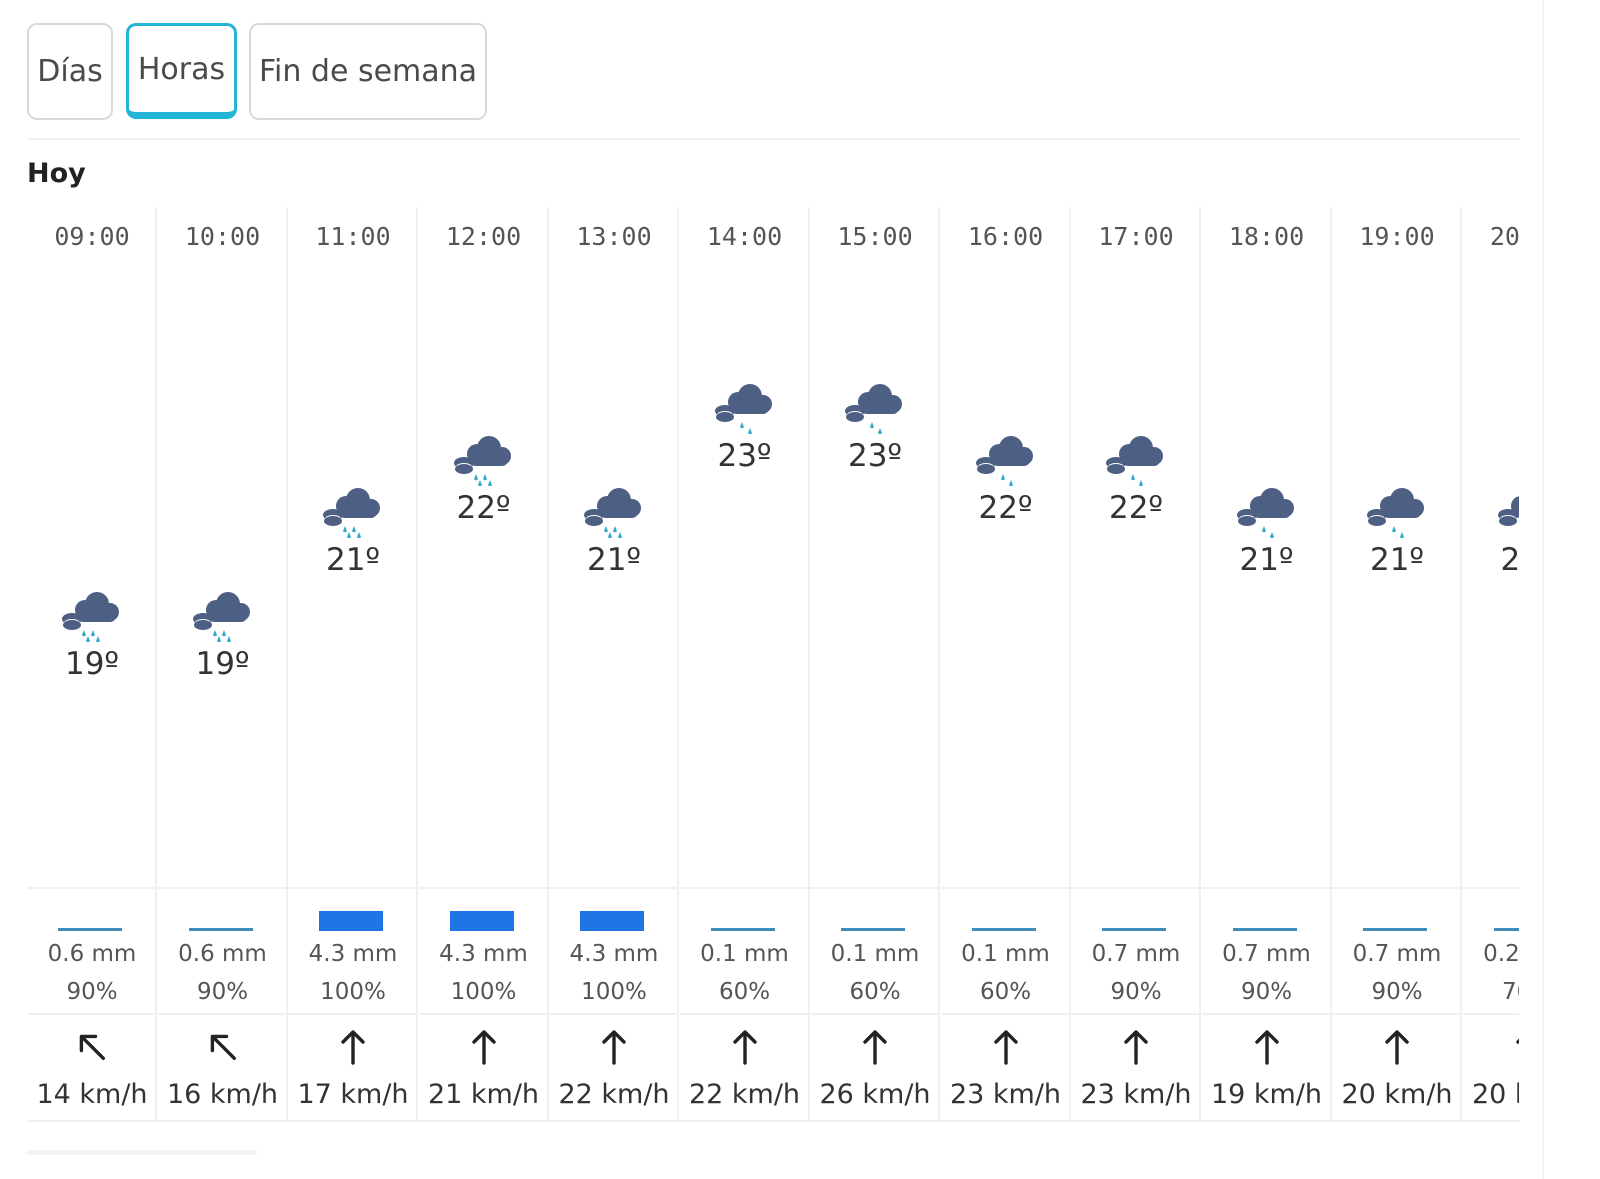 The image size is (1600, 1179). I want to click on precipitation-probability: 70%, so click(1510, 992).